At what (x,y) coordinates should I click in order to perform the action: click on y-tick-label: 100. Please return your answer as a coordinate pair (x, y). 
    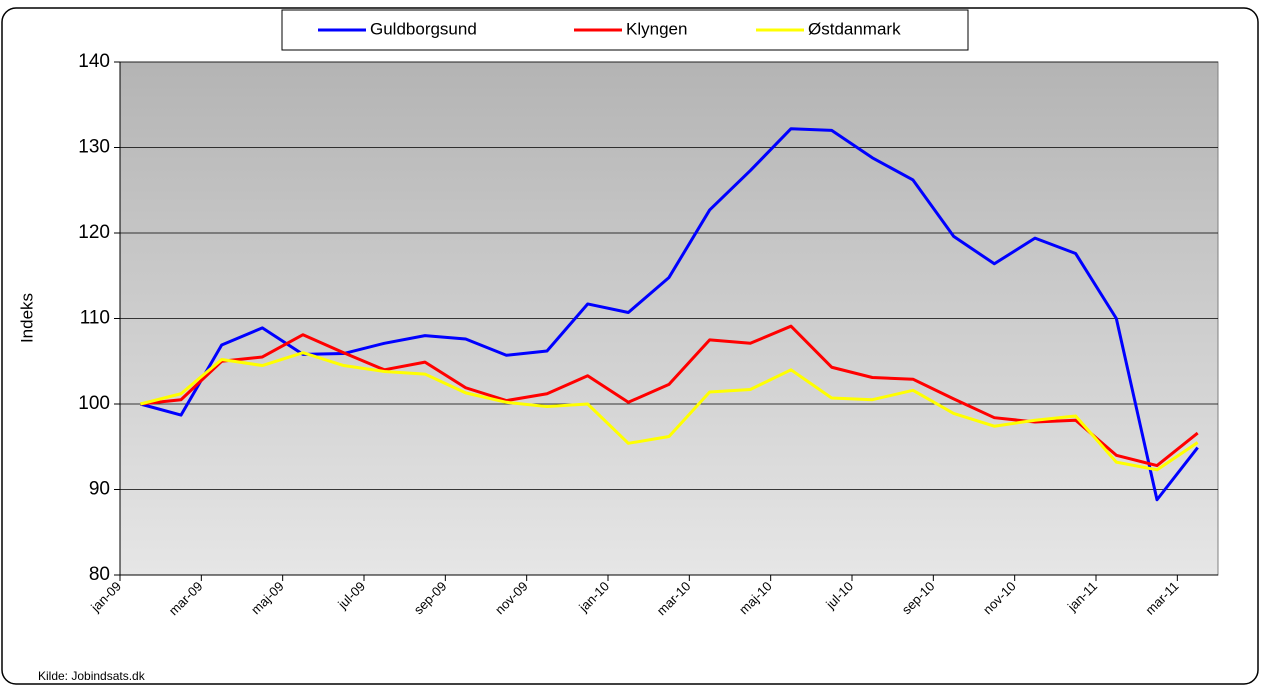
    Looking at the image, I should click on (94, 403).